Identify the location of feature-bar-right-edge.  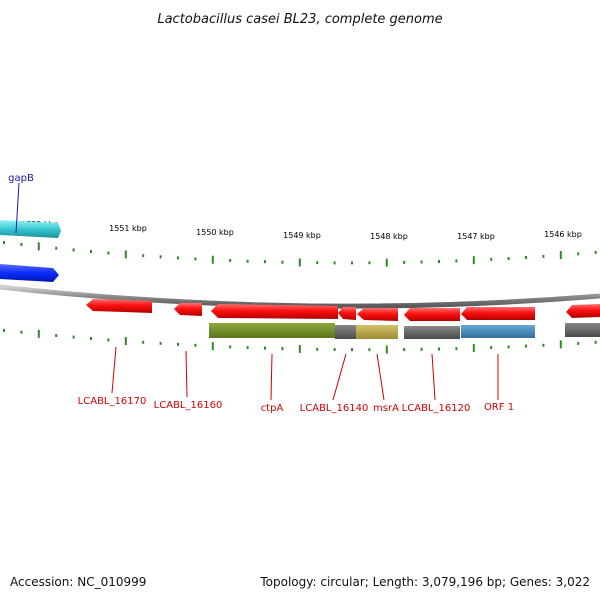
(582, 330).